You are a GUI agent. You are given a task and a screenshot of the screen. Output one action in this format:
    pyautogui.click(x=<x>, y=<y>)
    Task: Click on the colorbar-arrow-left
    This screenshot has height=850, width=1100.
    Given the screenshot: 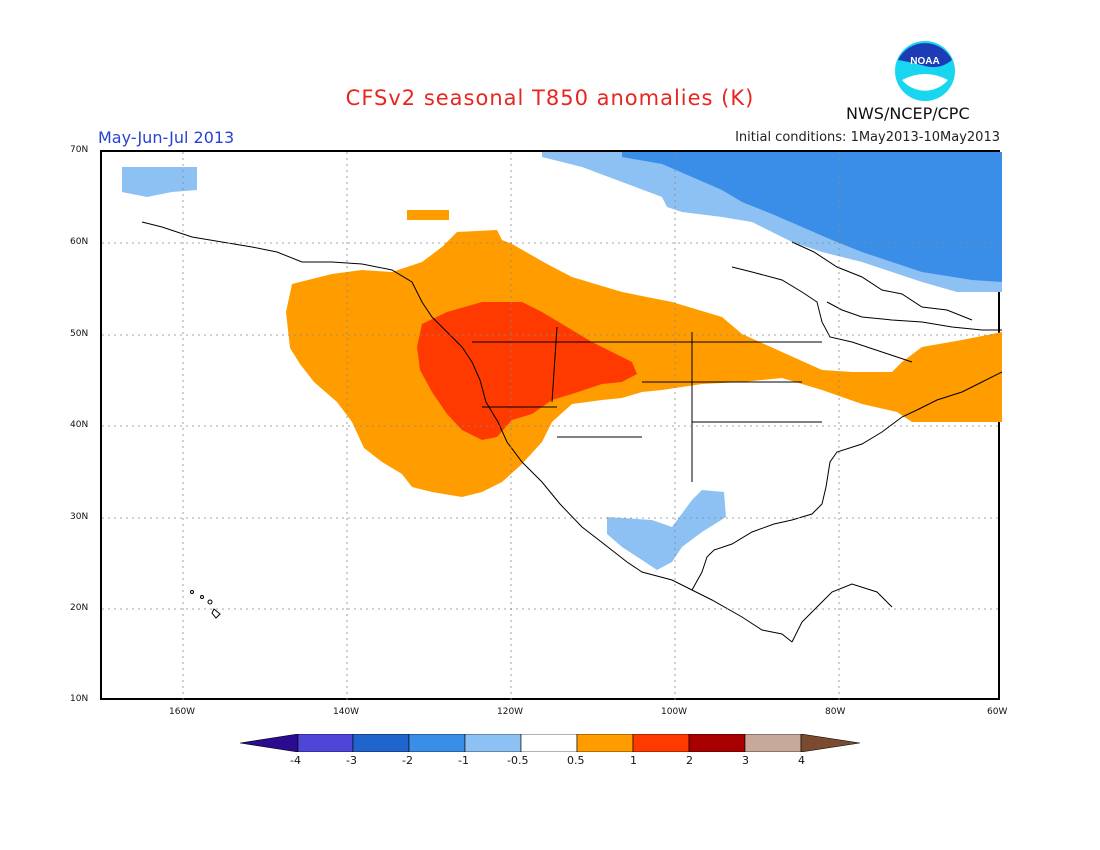 What is the action you would take?
    pyautogui.click(x=269, y=743)
    